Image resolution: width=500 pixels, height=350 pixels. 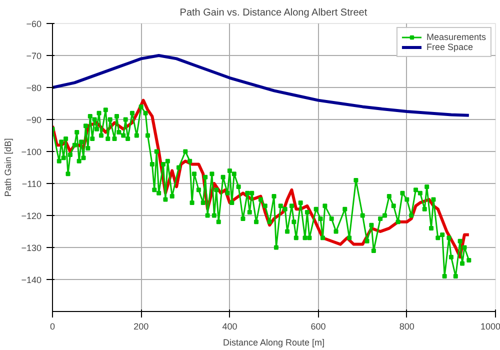 What do you see at coordinates (449, 47) in the screenshot?
I see `legend-label: Free Space` at bounding box center [449, 47].